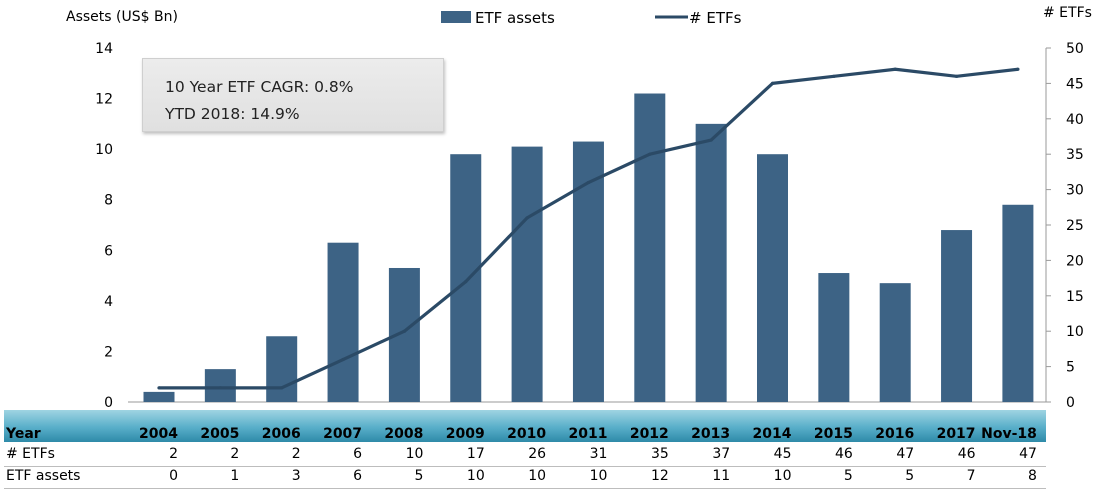  I want to click on table-cell-assets: 8, so click(1032, 476).